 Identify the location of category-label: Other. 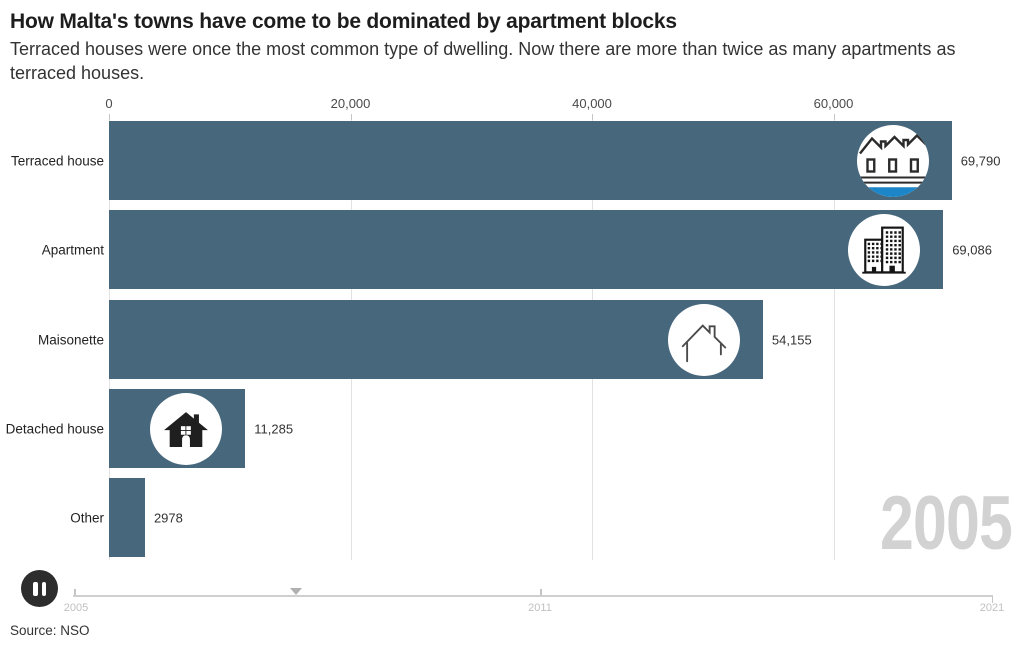
(87, 517).